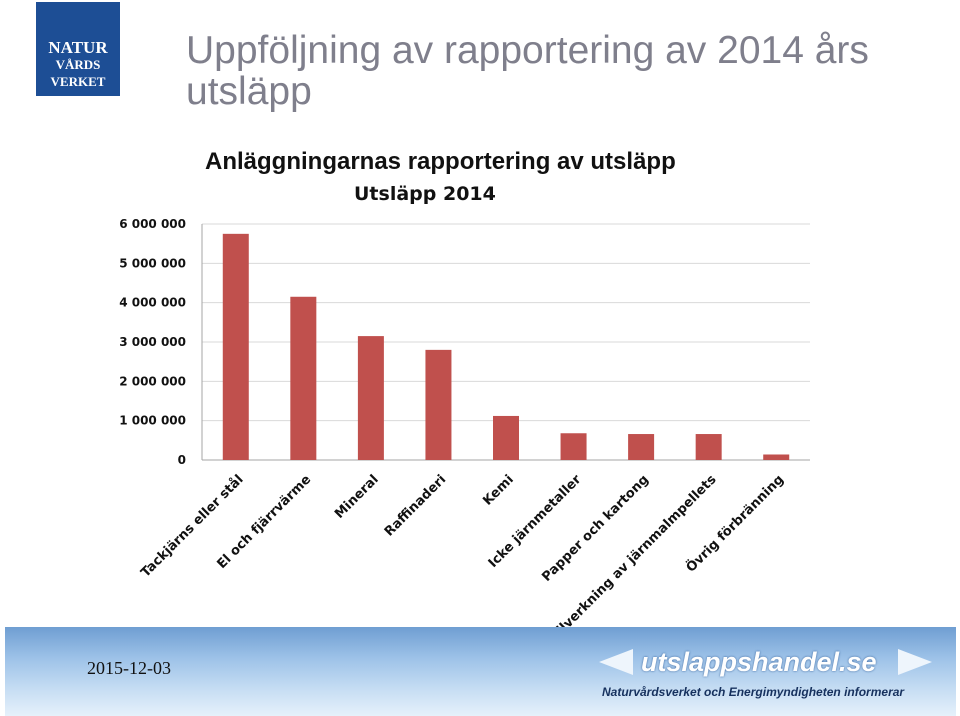 The image size is (960, 716). I want to click on x-tick-label: Raffinaderi, so click(415, 505).